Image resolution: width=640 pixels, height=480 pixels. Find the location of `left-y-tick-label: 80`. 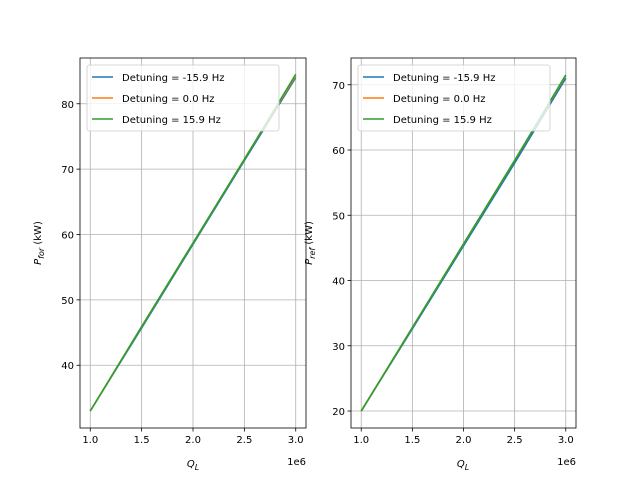

left-y-tick-label: 80 is located at coordinates (67, 105).